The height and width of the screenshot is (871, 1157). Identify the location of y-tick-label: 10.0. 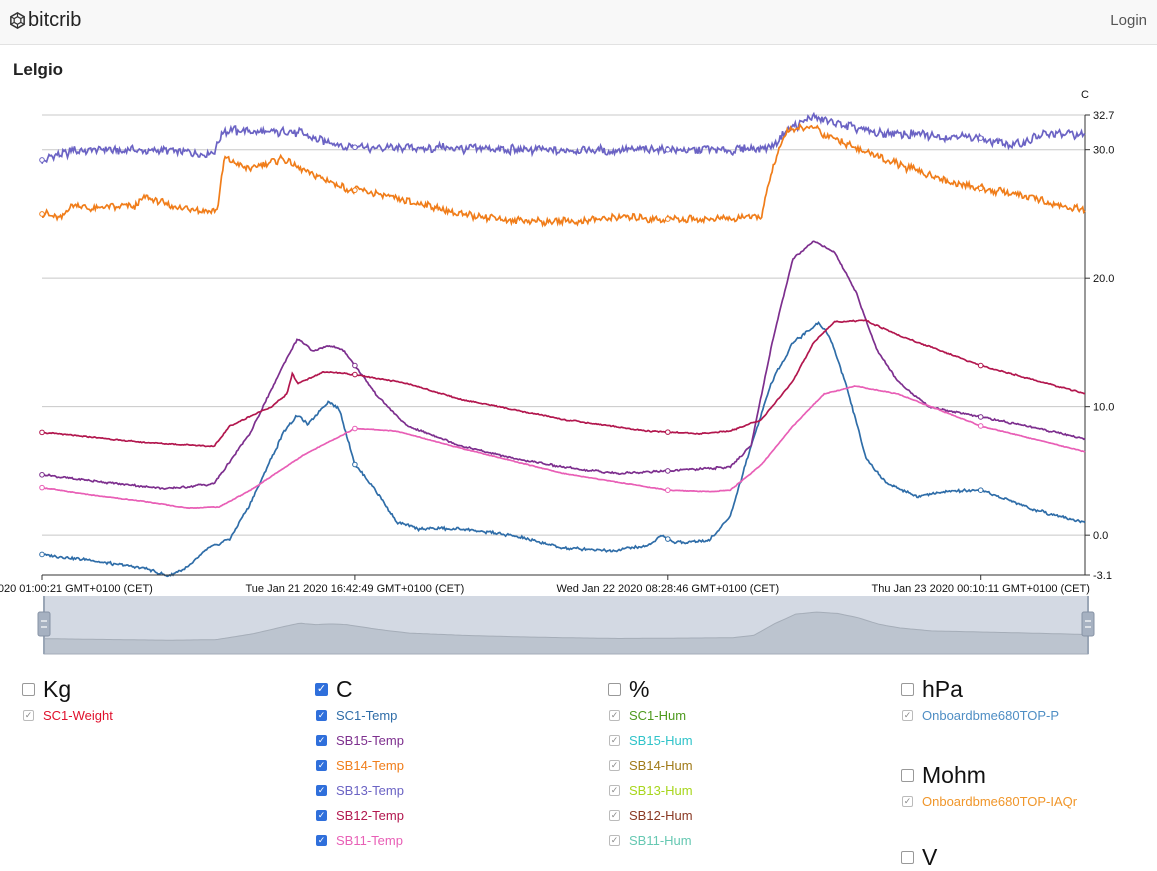
(1103, 408).